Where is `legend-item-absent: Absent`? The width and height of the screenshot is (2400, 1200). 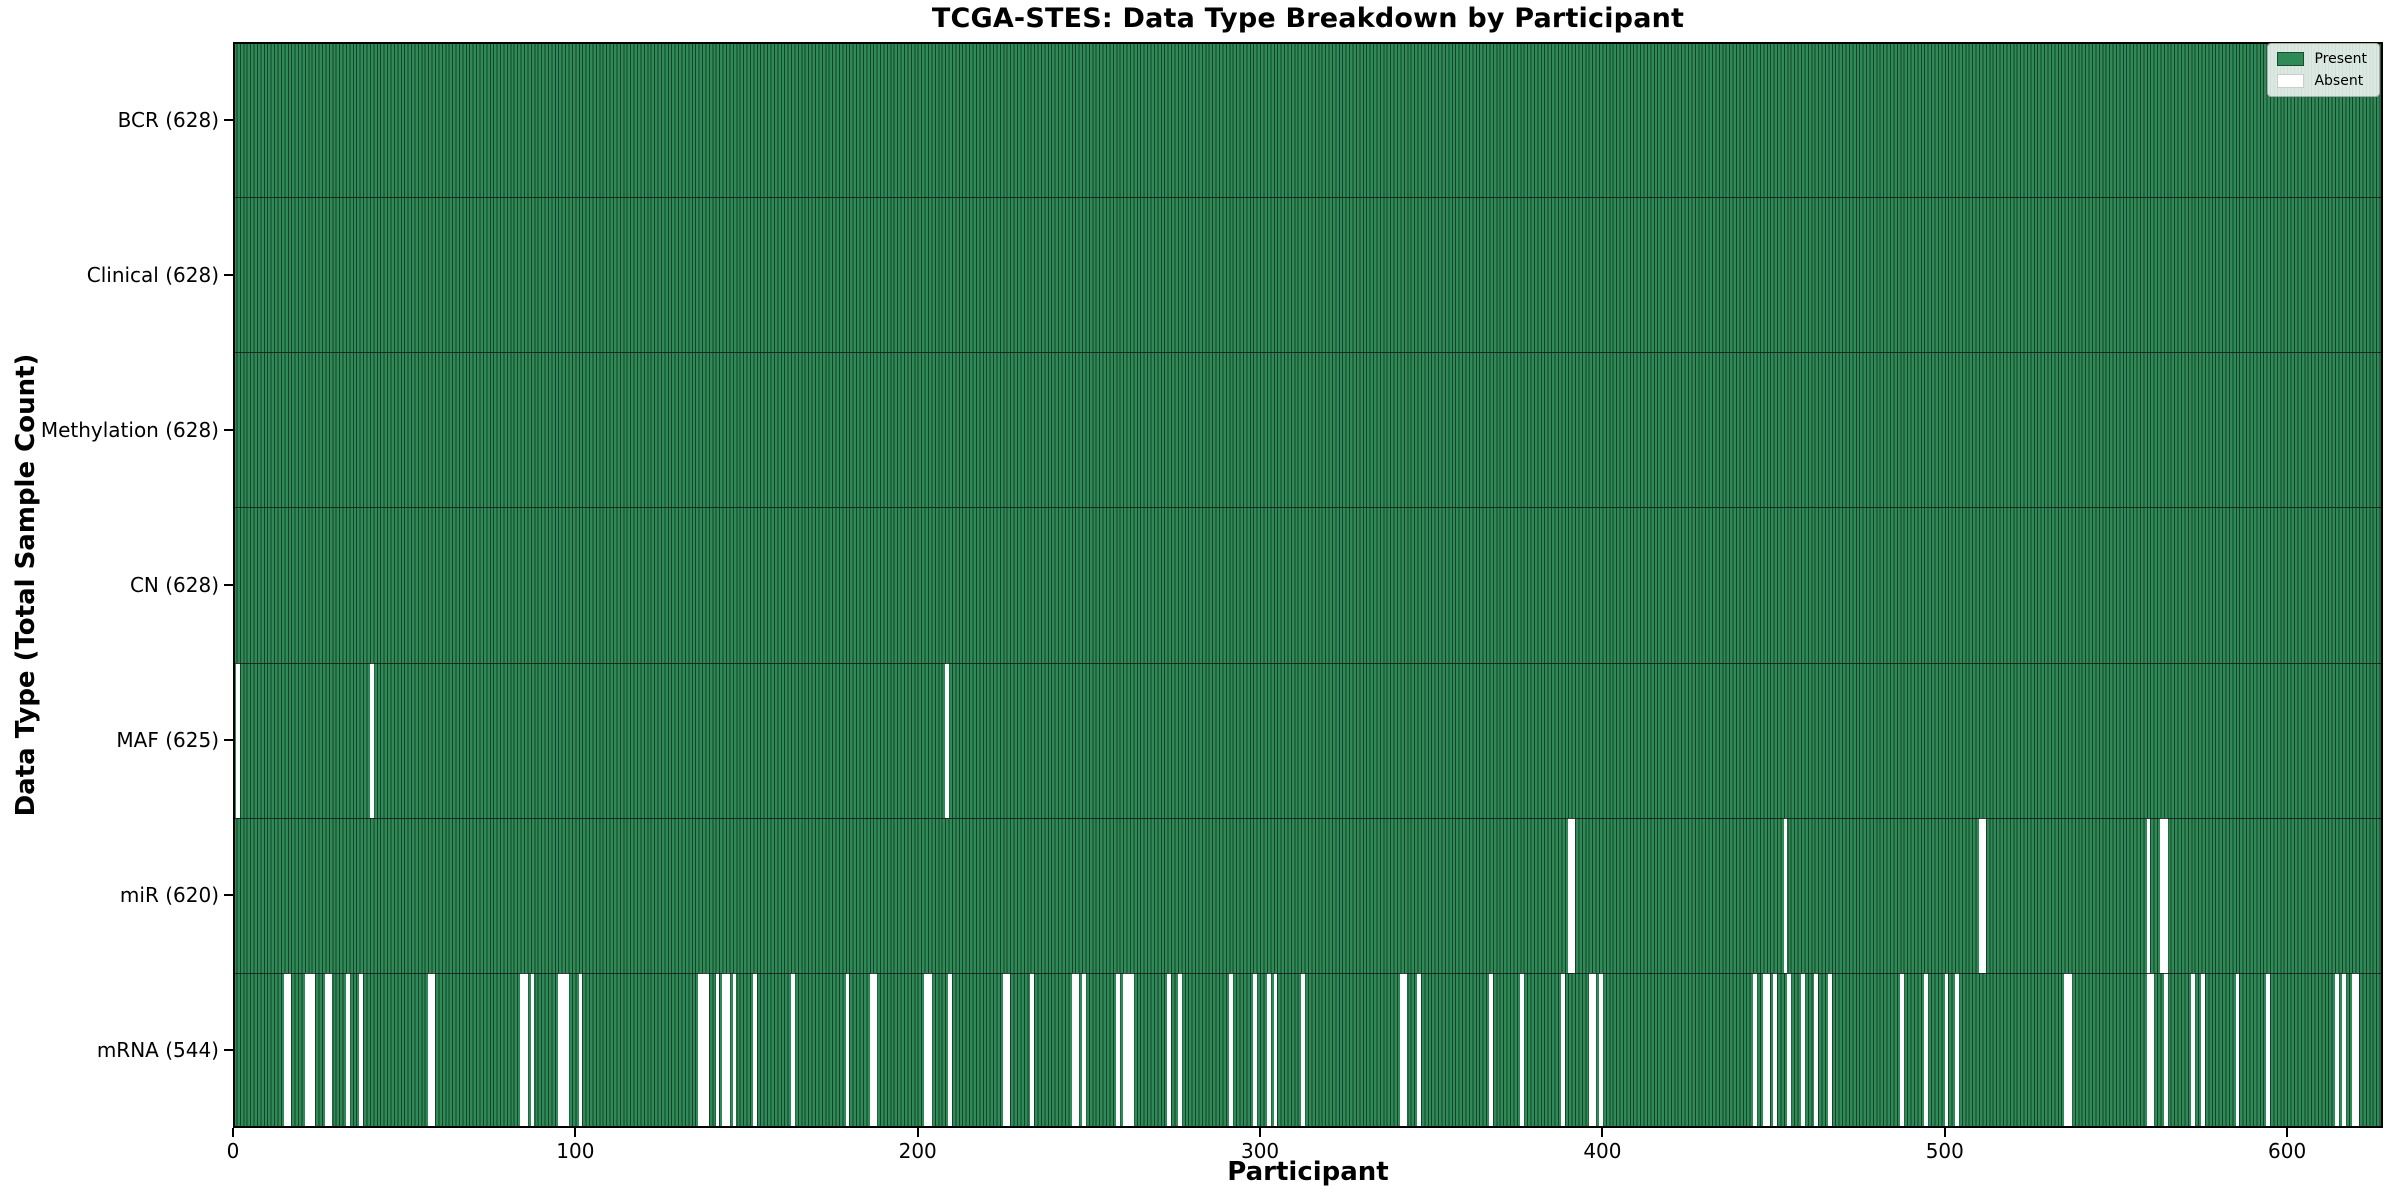 legend-item-absent: Absent is located at coordinates (2322, 81).